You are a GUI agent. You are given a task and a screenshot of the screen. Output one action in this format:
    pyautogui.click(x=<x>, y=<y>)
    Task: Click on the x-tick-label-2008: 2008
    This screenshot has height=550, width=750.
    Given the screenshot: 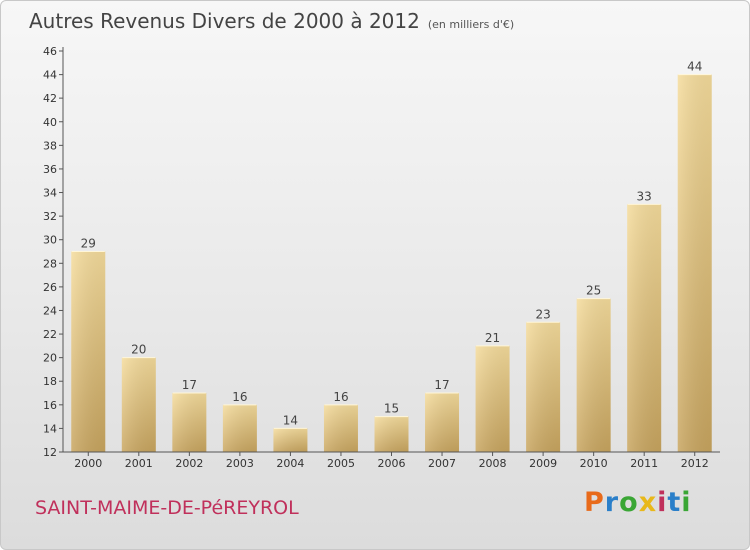 What is the action you would take?
    pyautogui.click(x=493, y=463)
    